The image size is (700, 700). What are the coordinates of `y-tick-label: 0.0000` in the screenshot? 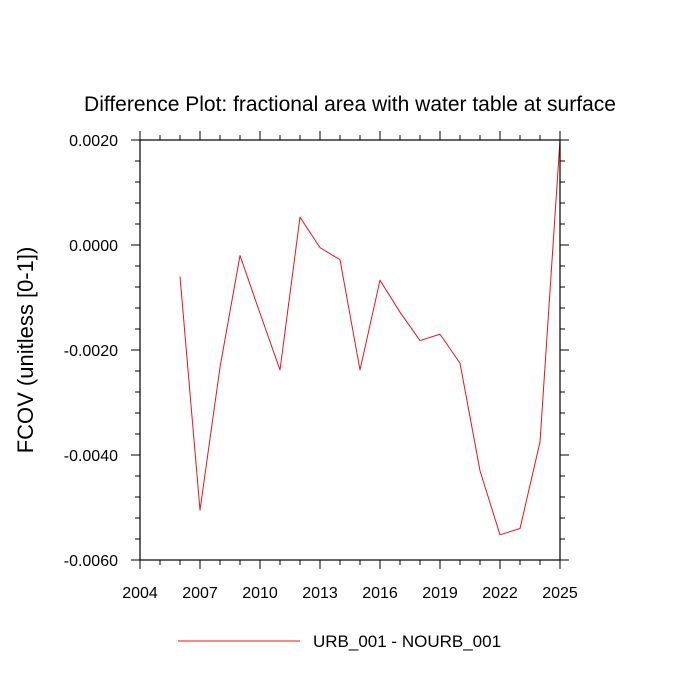 It's located at (93, 246).